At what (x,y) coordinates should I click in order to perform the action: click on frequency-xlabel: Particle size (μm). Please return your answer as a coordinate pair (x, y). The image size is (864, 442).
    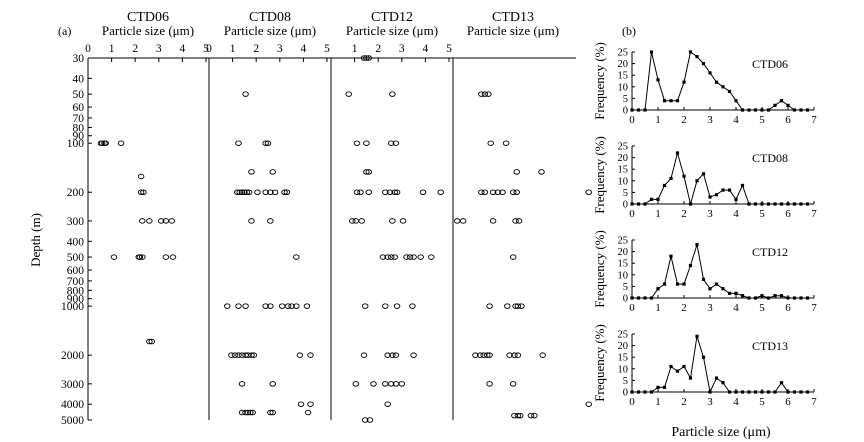
    Looking at the image, I should click on (721, 432).